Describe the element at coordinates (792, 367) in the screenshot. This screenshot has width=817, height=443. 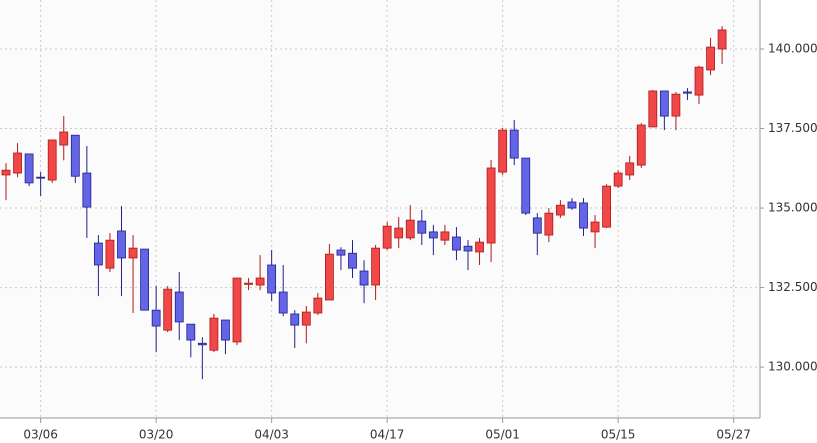
I see `y-tick-label: 130.000` at that location.